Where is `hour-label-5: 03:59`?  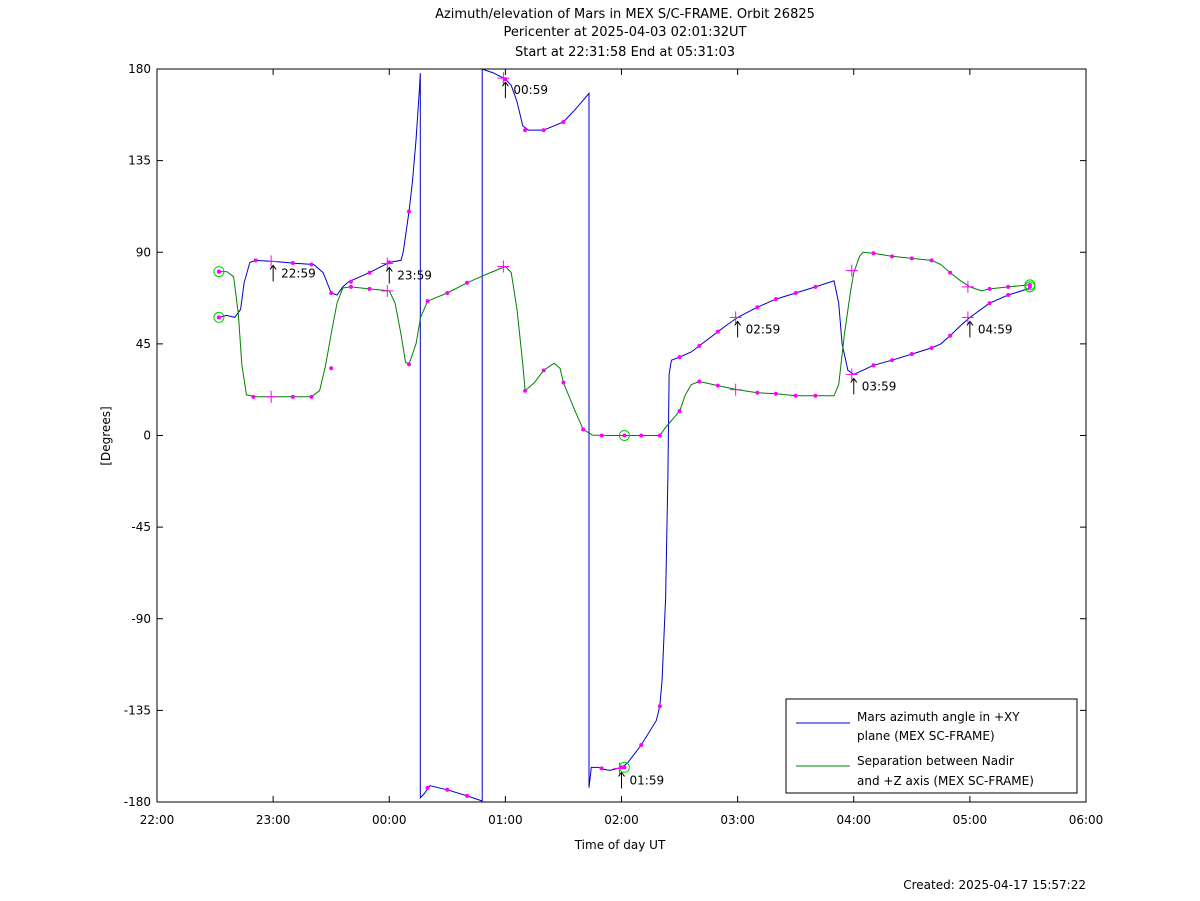 hour-label-5: 03:59 is located at coordinates (879, 386).